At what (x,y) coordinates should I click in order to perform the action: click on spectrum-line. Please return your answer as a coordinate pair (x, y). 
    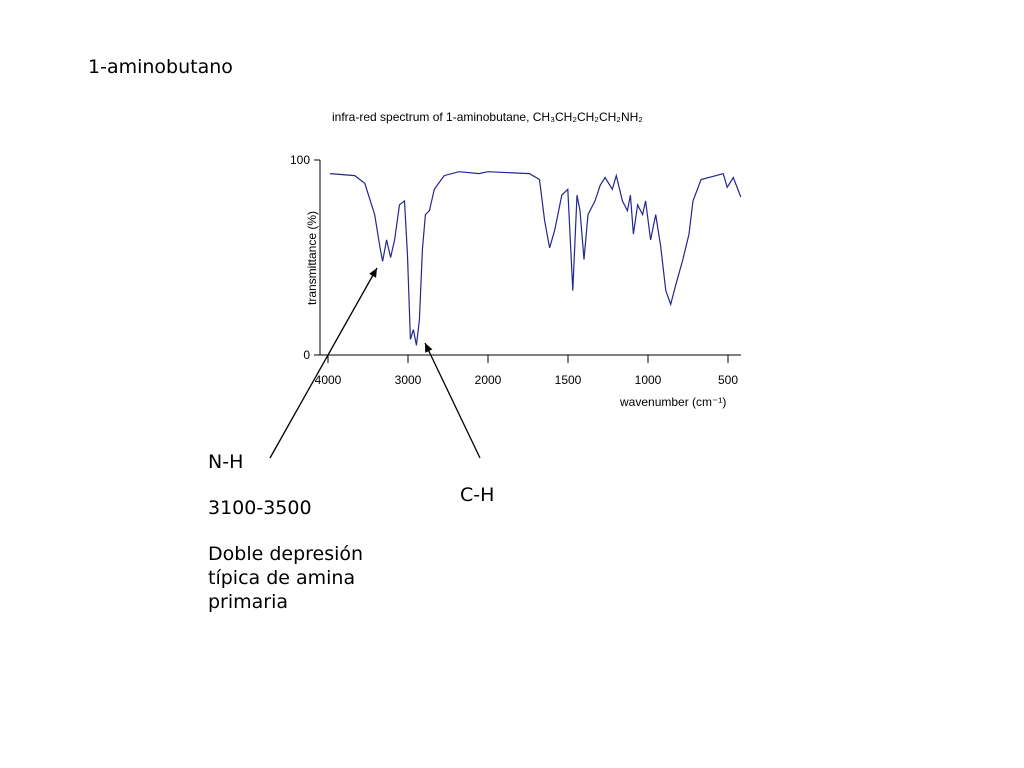
    Looking at the image, I should click on (535, 258).